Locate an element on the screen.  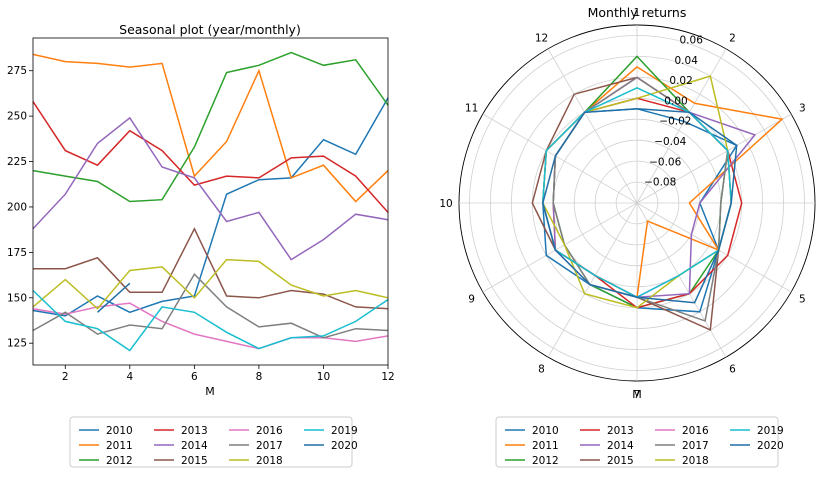
seasonal-x-axis-label: M is located at coordinates (210, 391).